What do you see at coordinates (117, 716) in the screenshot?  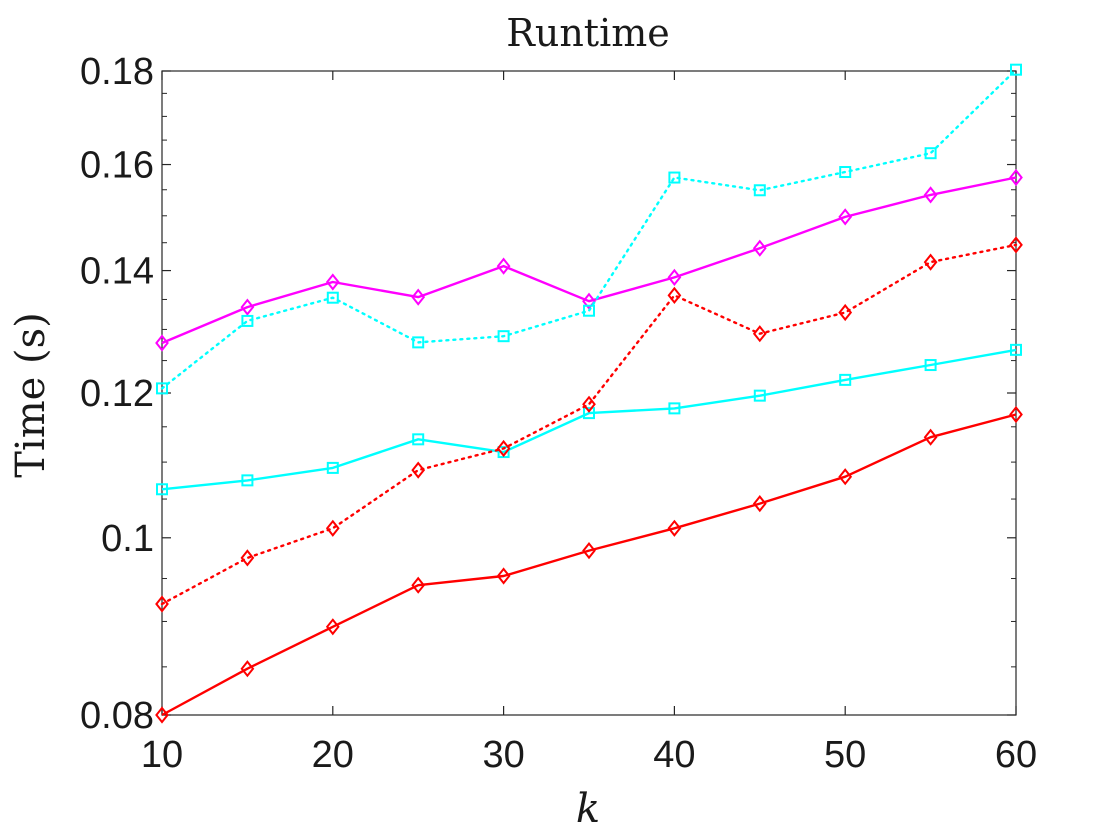 I see `y-tick-label: 0.08` at bounding box center [117, 716].